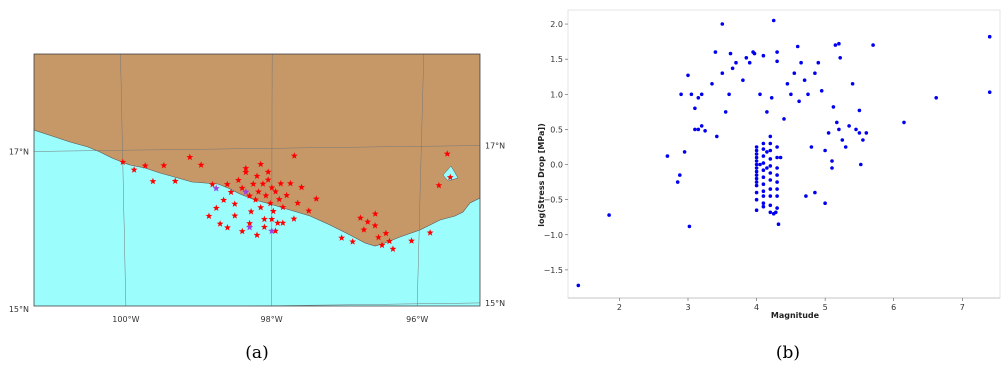 This screenshot has width=1008, height=371. Describe the element at coordinates (556, 94) in the screenshot. I see `y-tick-label: 1.0` at that location.